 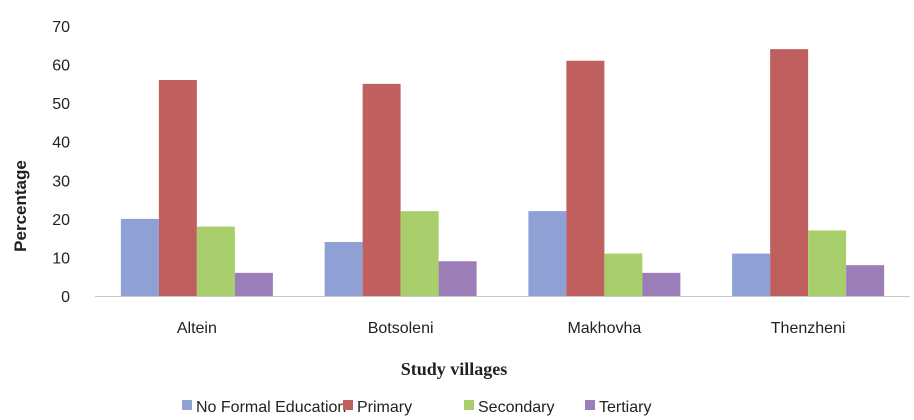 I want to click on bar-no-formal-education-makhovha, so click(x=547, y=253).